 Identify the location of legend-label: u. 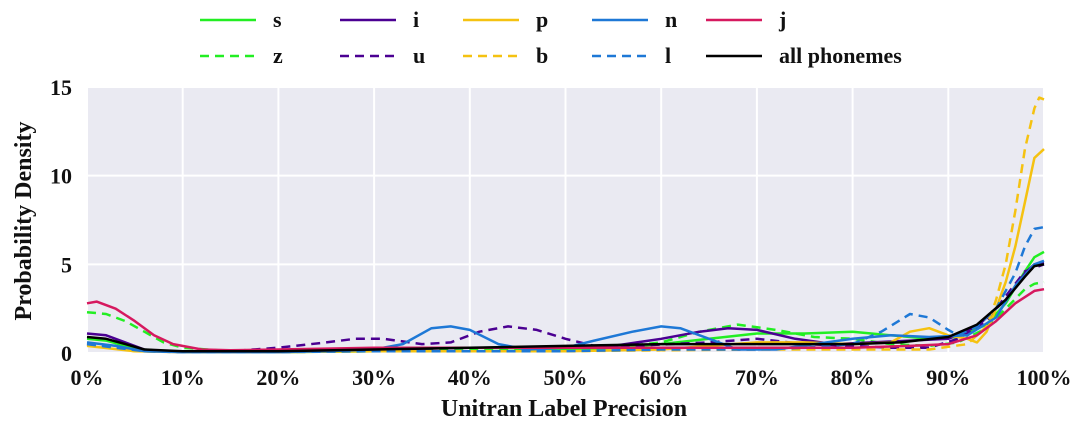
(419, 55).